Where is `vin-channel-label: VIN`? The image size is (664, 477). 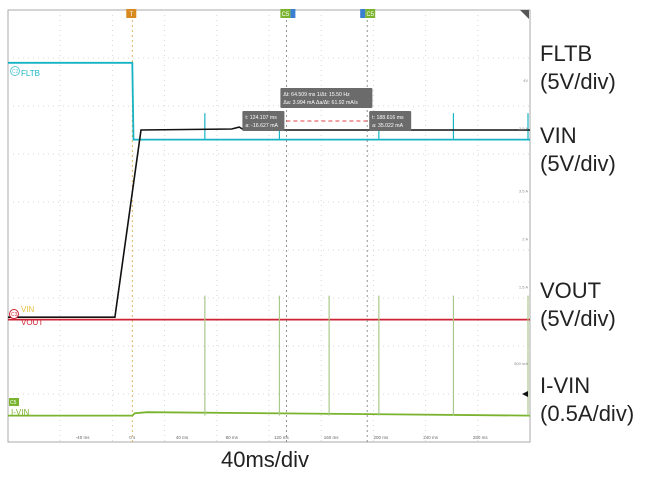 vin-channel-label: VIN is located at coordinates (28, 309).